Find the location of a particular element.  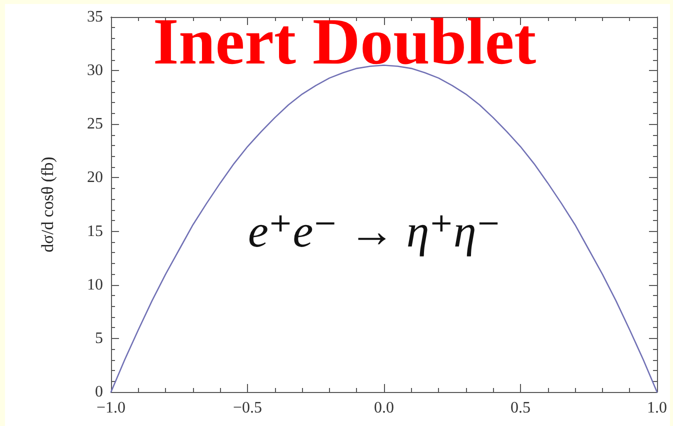

x-tick-label: −0.5 is located at coordinates (247, 408).